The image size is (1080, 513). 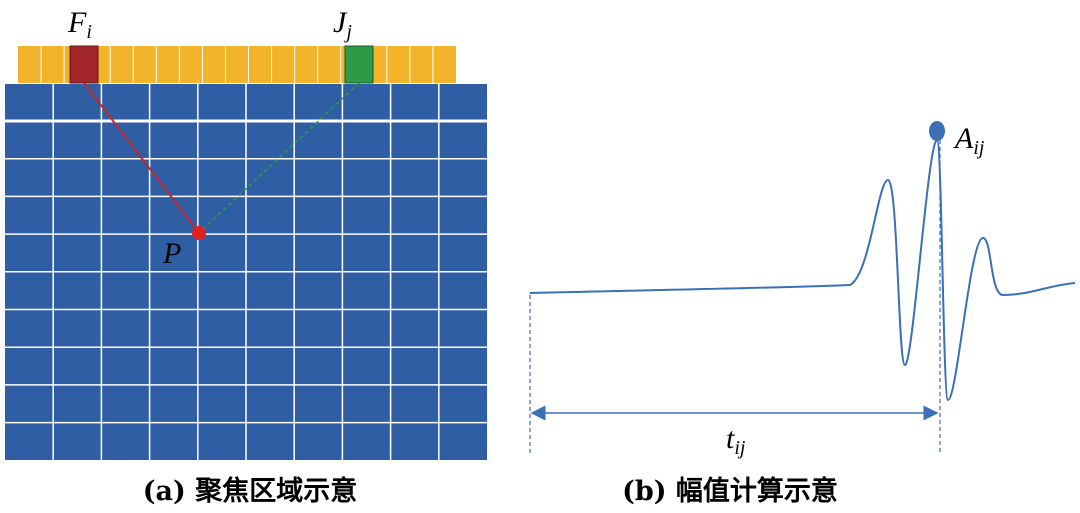 I want to click on label-main: A, so click(x=963, y=138).